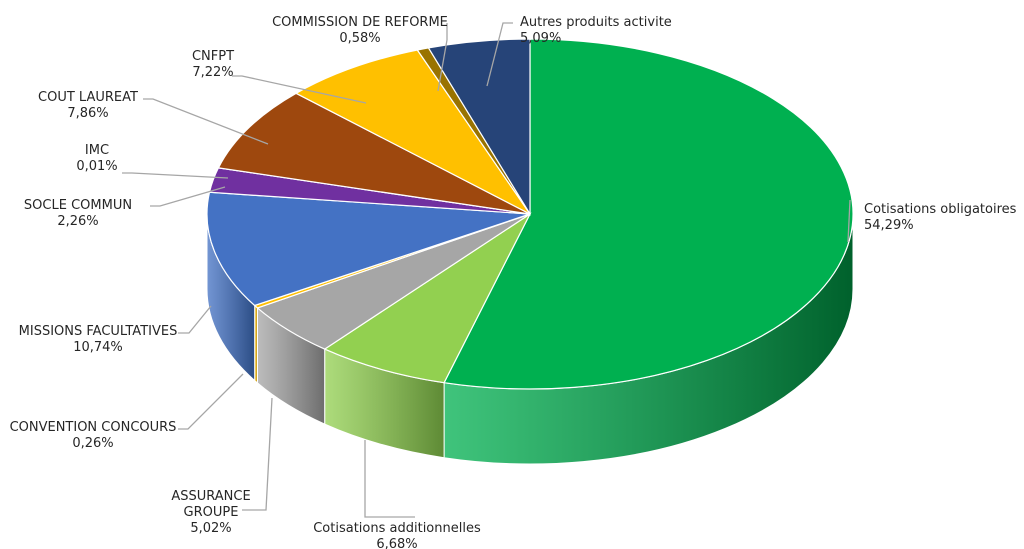 This screenshot has height=549, width=1024. I want to click on leader-line-imc, so click(175, 175).